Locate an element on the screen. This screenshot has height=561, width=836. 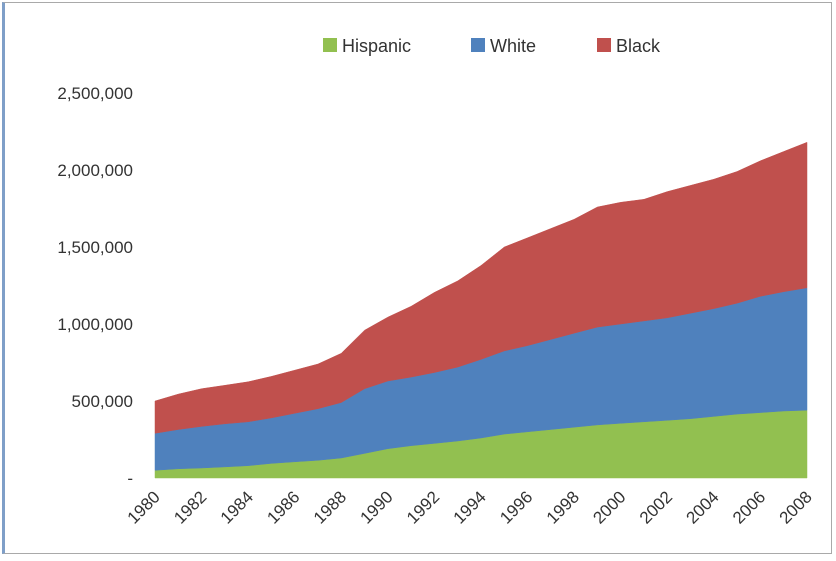
x-tick-label: 1994 is located at coordinates (470, 507).